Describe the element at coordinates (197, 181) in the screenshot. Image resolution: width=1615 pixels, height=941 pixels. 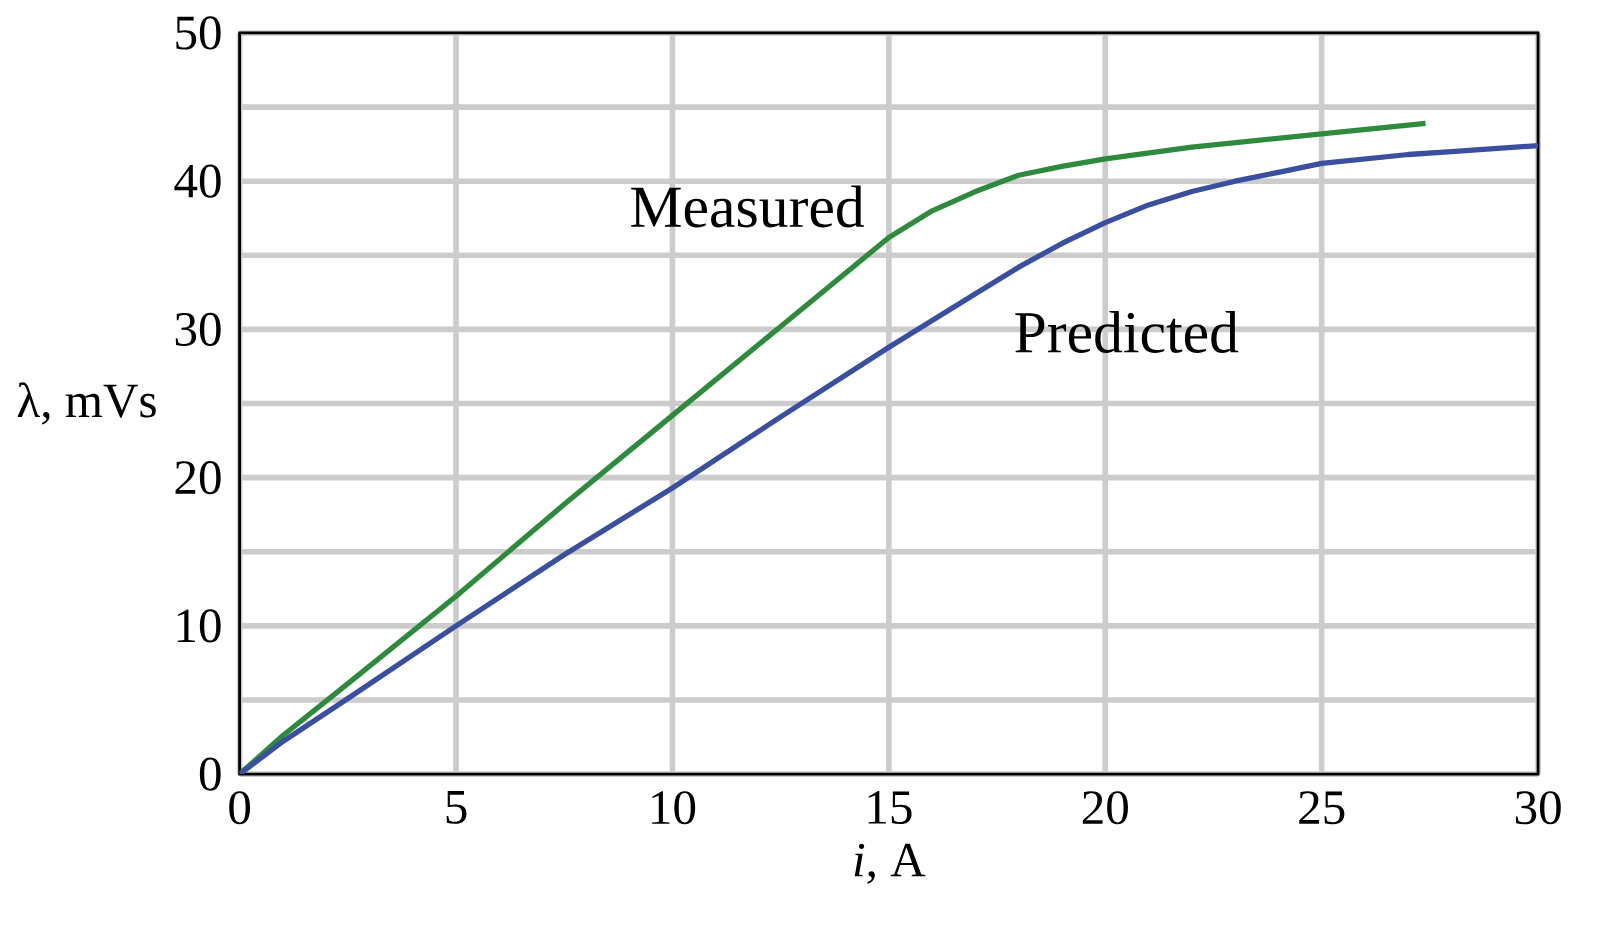
I see `y-tick-label: 40` at that location.